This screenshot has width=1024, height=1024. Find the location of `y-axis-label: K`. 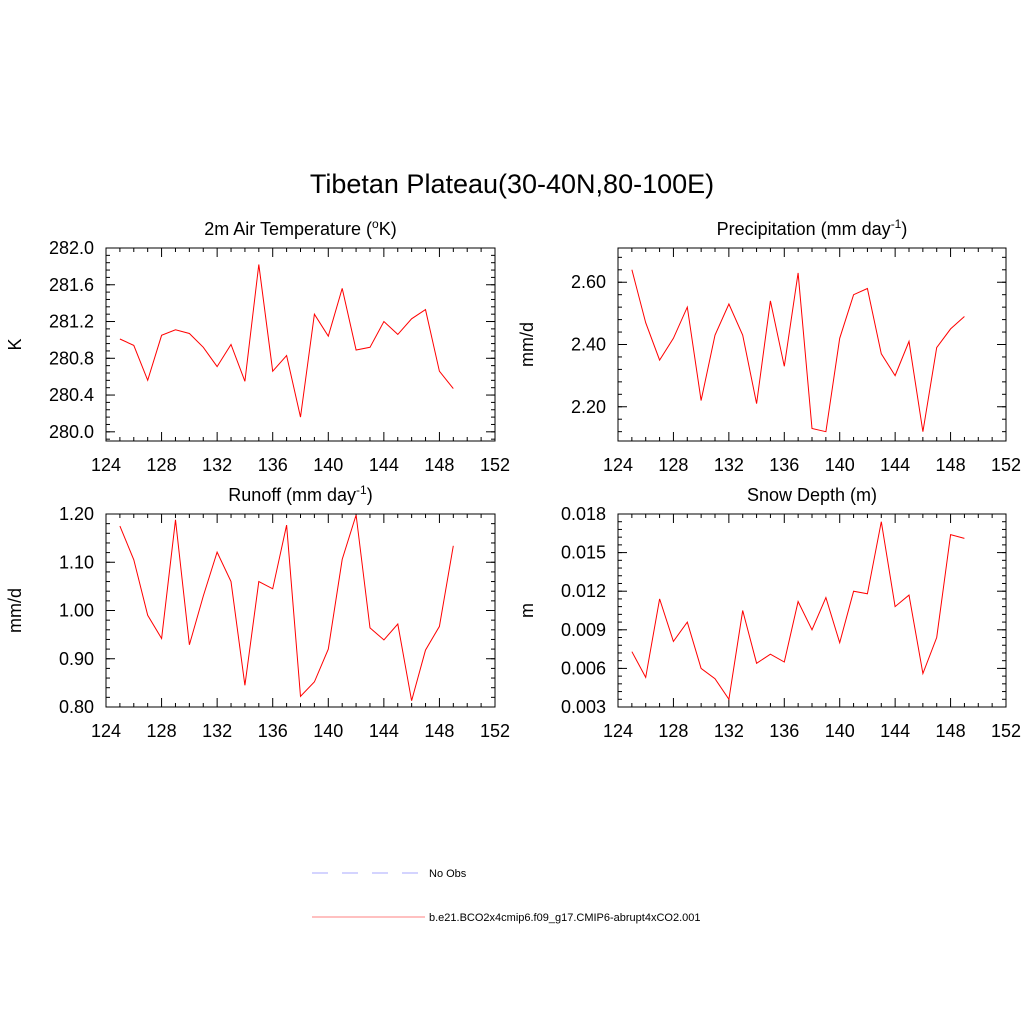

y-axis-label: K is located at coordinates (15, 344).